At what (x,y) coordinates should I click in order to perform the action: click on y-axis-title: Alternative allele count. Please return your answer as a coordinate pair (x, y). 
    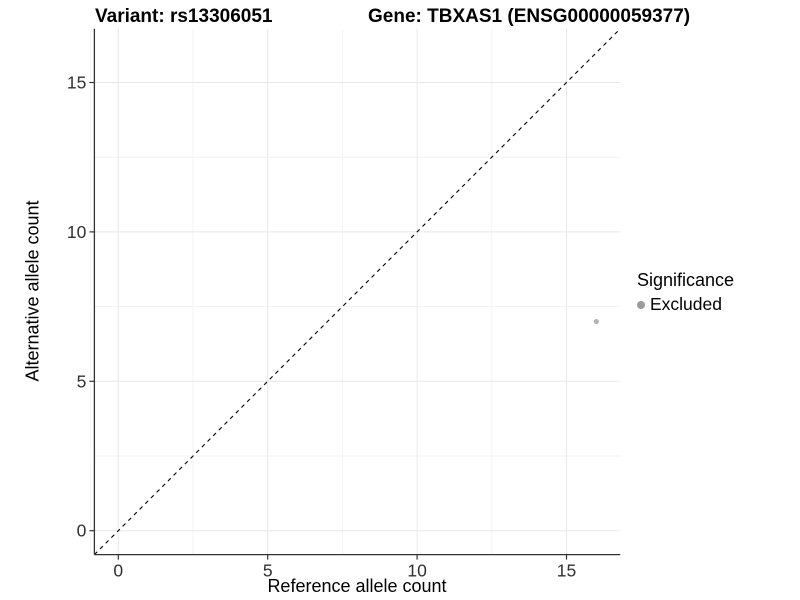
    Looking at the image, I should click on (32, 291).